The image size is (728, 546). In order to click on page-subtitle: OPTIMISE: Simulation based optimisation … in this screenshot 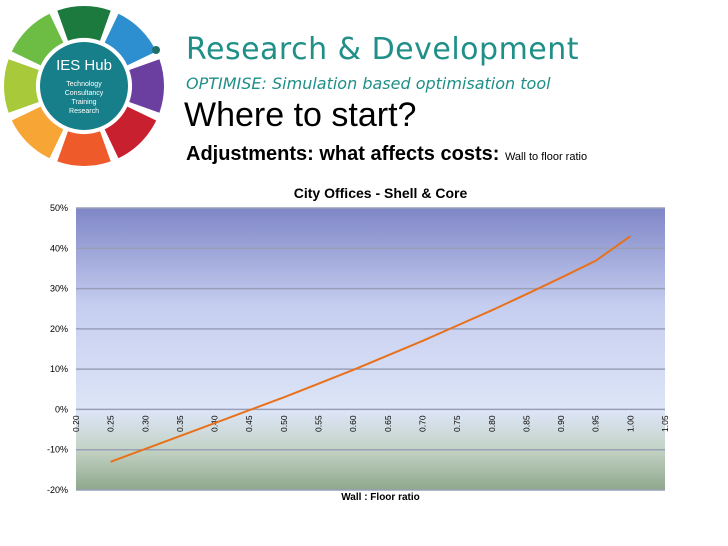, I will do `click(368, 83)`.